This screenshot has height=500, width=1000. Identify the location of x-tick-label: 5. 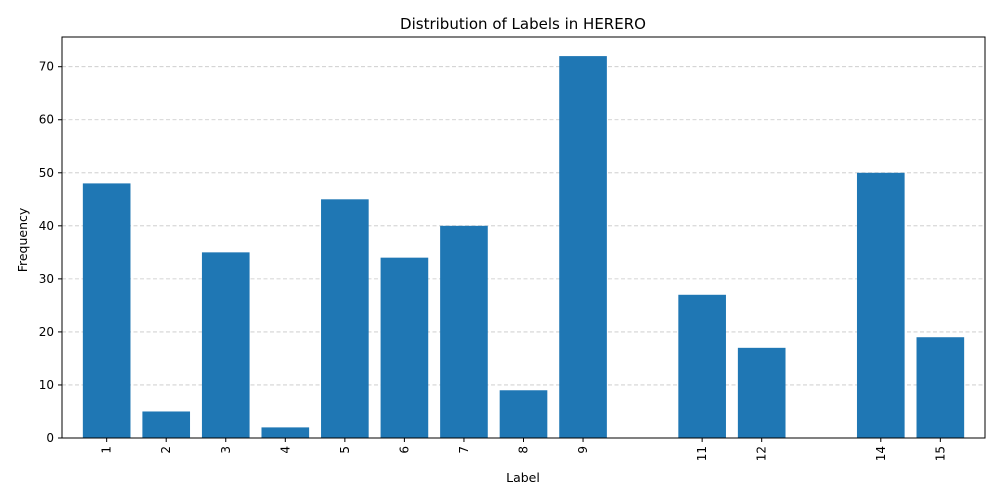
(345, 450).